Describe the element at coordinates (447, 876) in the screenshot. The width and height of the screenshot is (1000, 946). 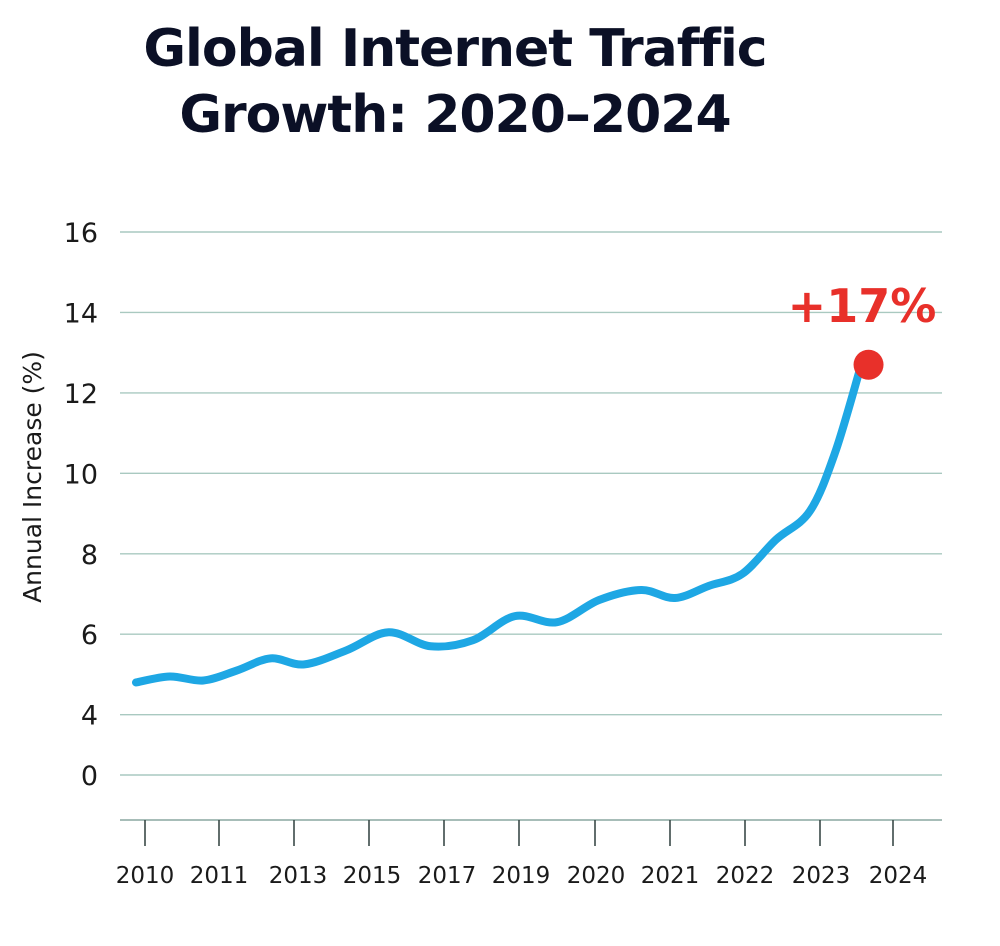
I see `x-tick-label: 2017` at that location.